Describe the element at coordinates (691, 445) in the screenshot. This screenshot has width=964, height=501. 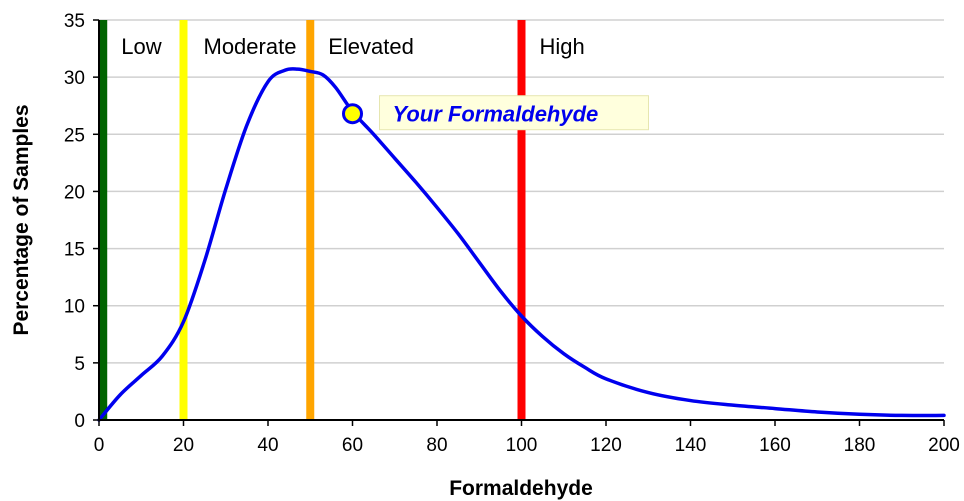
I see `x-tick-label-140: 140` at that location.